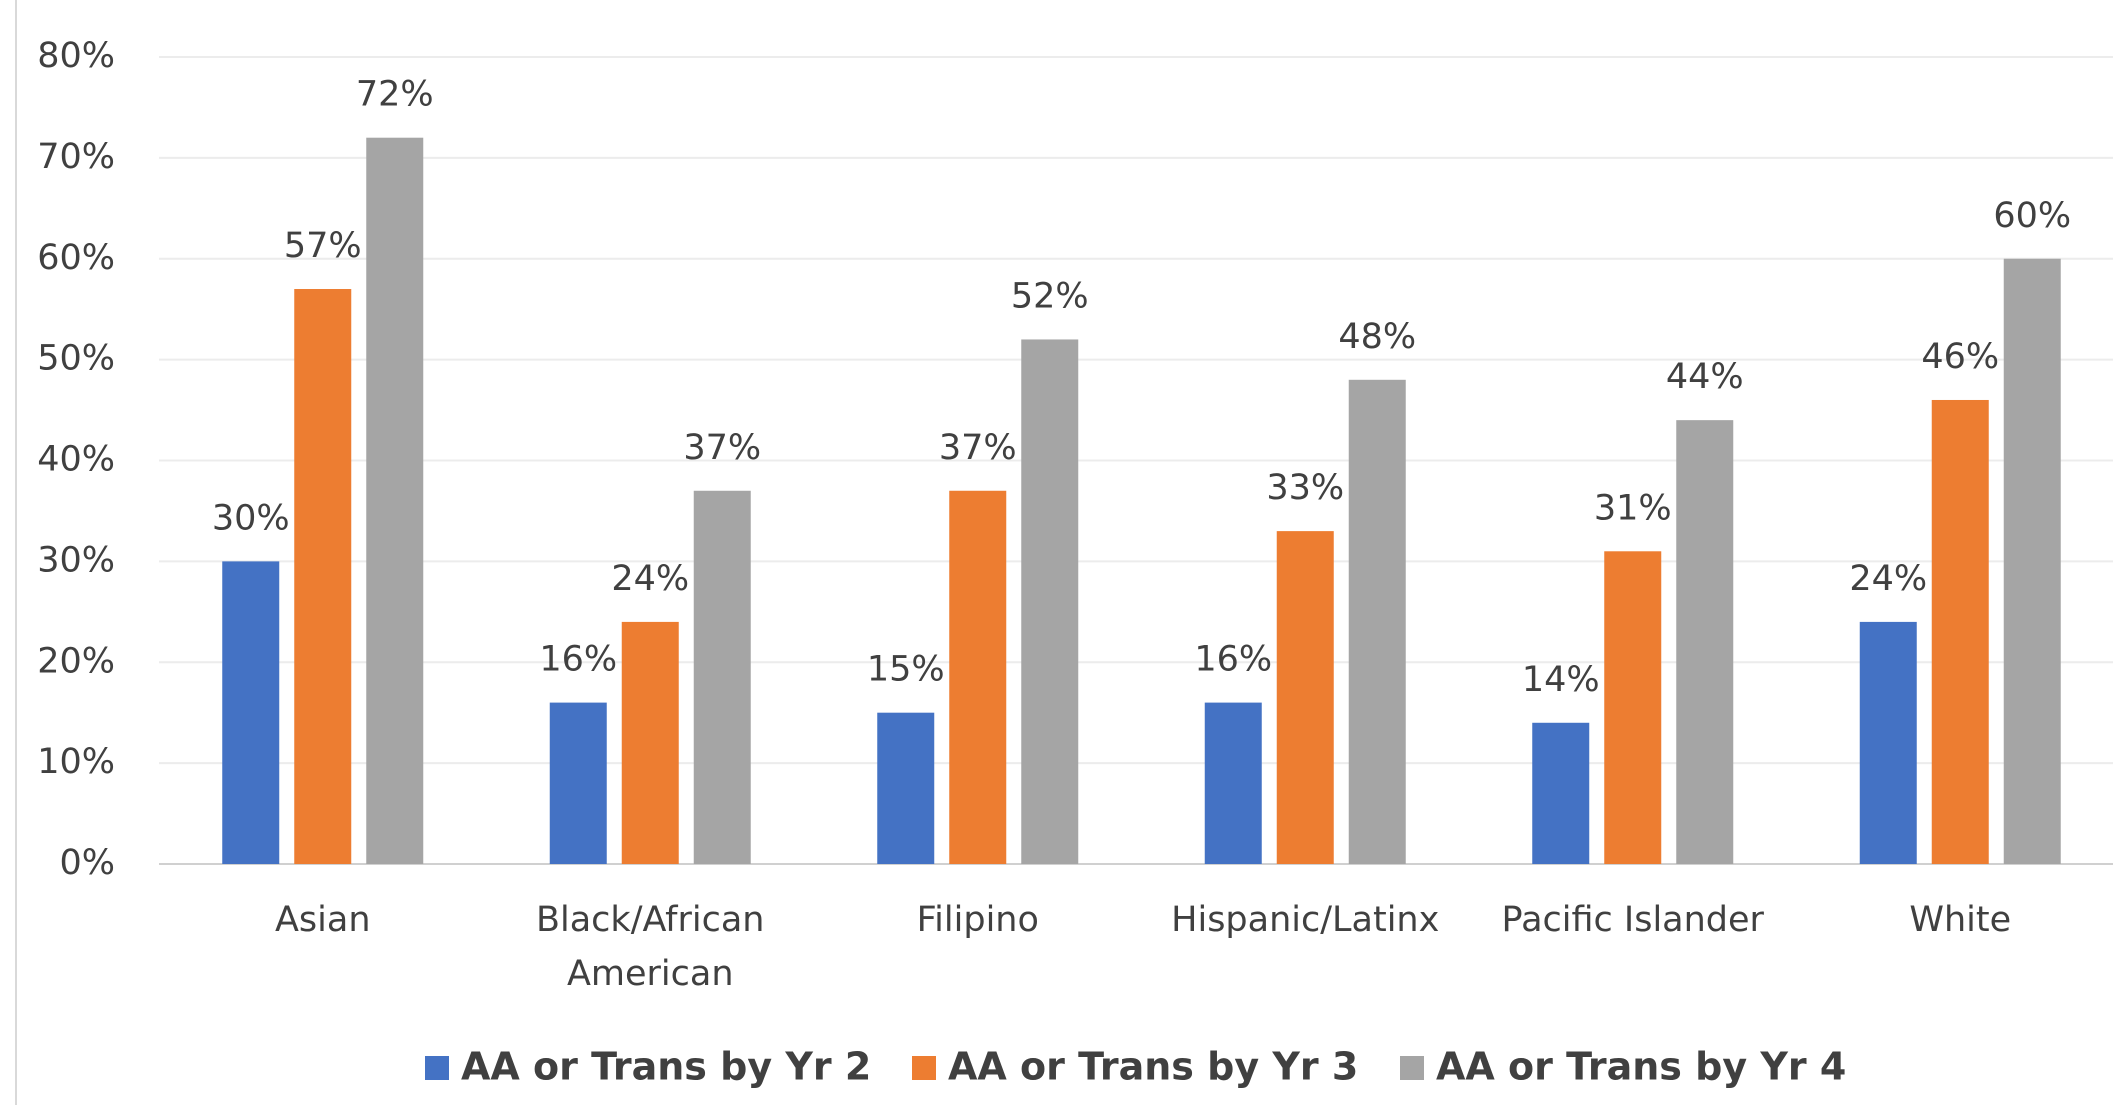 Image resolution: width=2113 pixels, height=1105 pixels. I want to click on y-tick-label: 60%, so click(76, 258).